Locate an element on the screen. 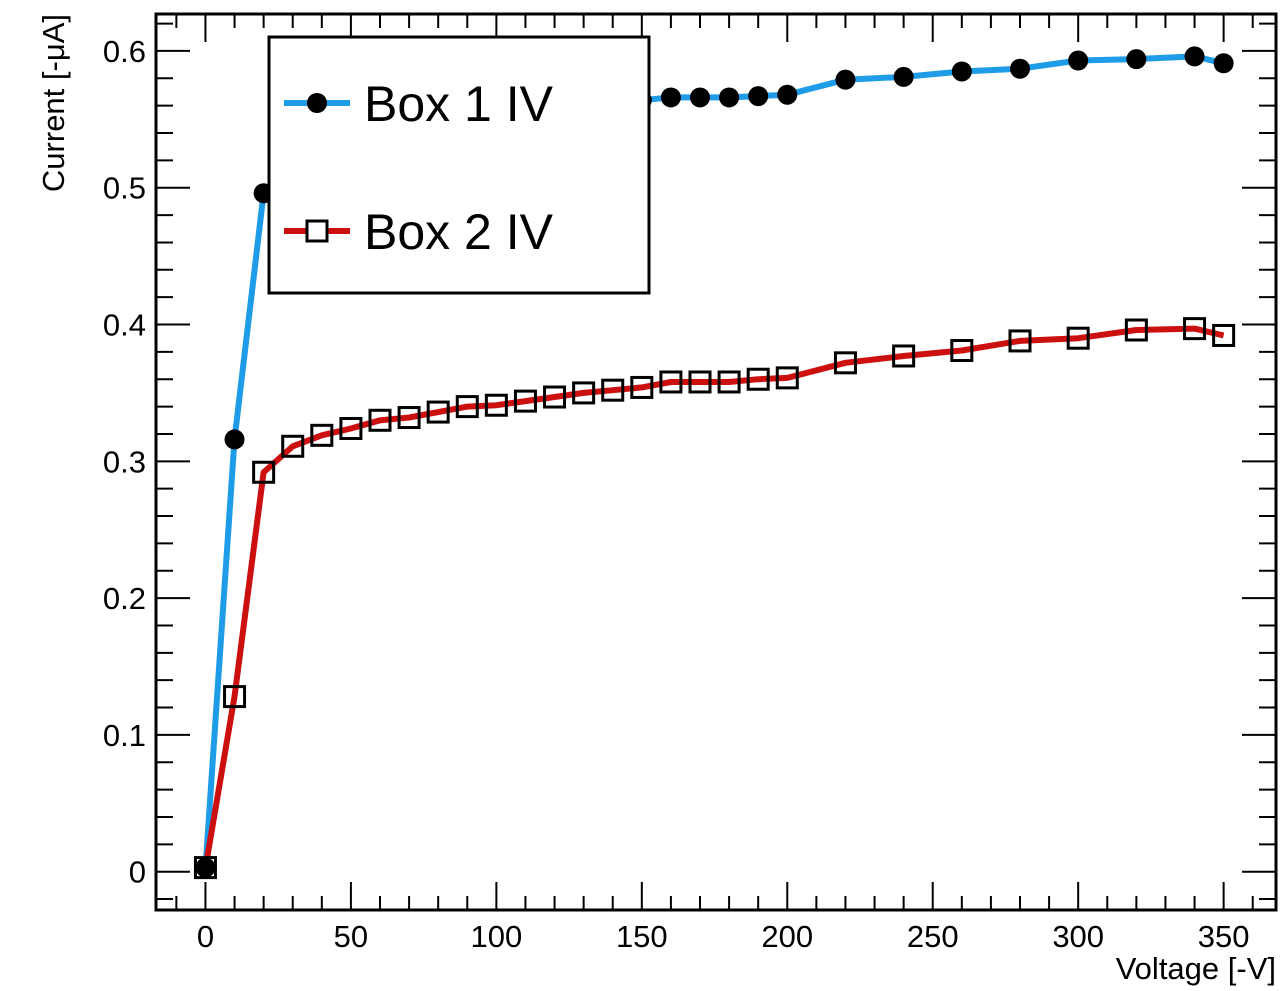 The image size is (1286, 991). x-tick-label: 350 is located at coordinates (1224, 936).